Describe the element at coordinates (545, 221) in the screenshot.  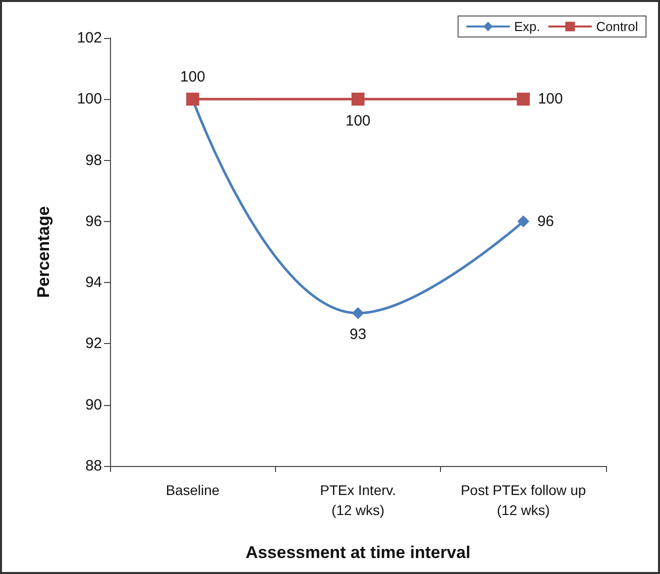
I see `data-label: 96` at that location.